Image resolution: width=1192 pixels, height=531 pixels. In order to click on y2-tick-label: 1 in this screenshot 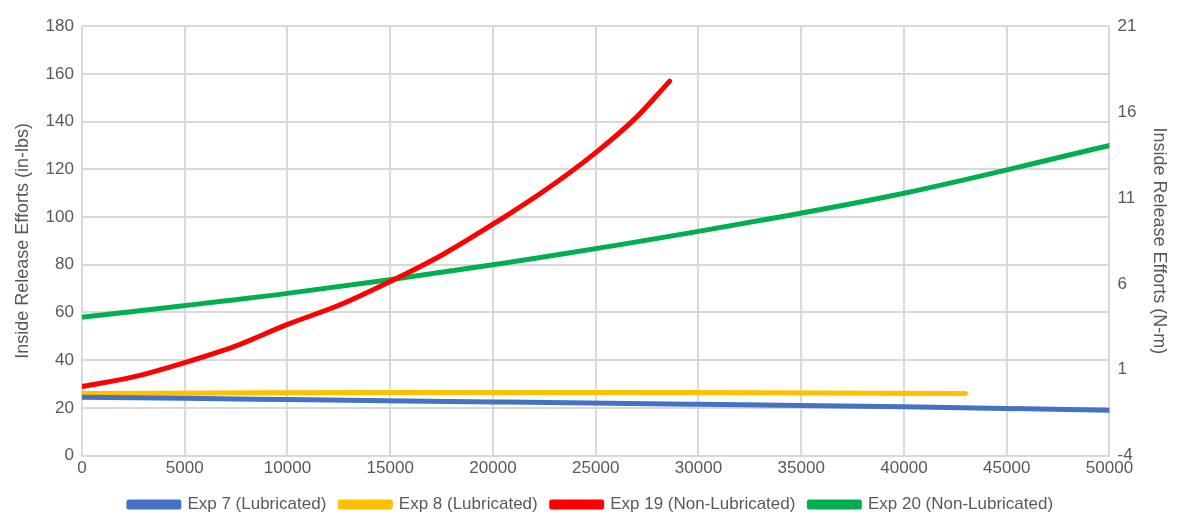, I will do `click(1122, 369)`.